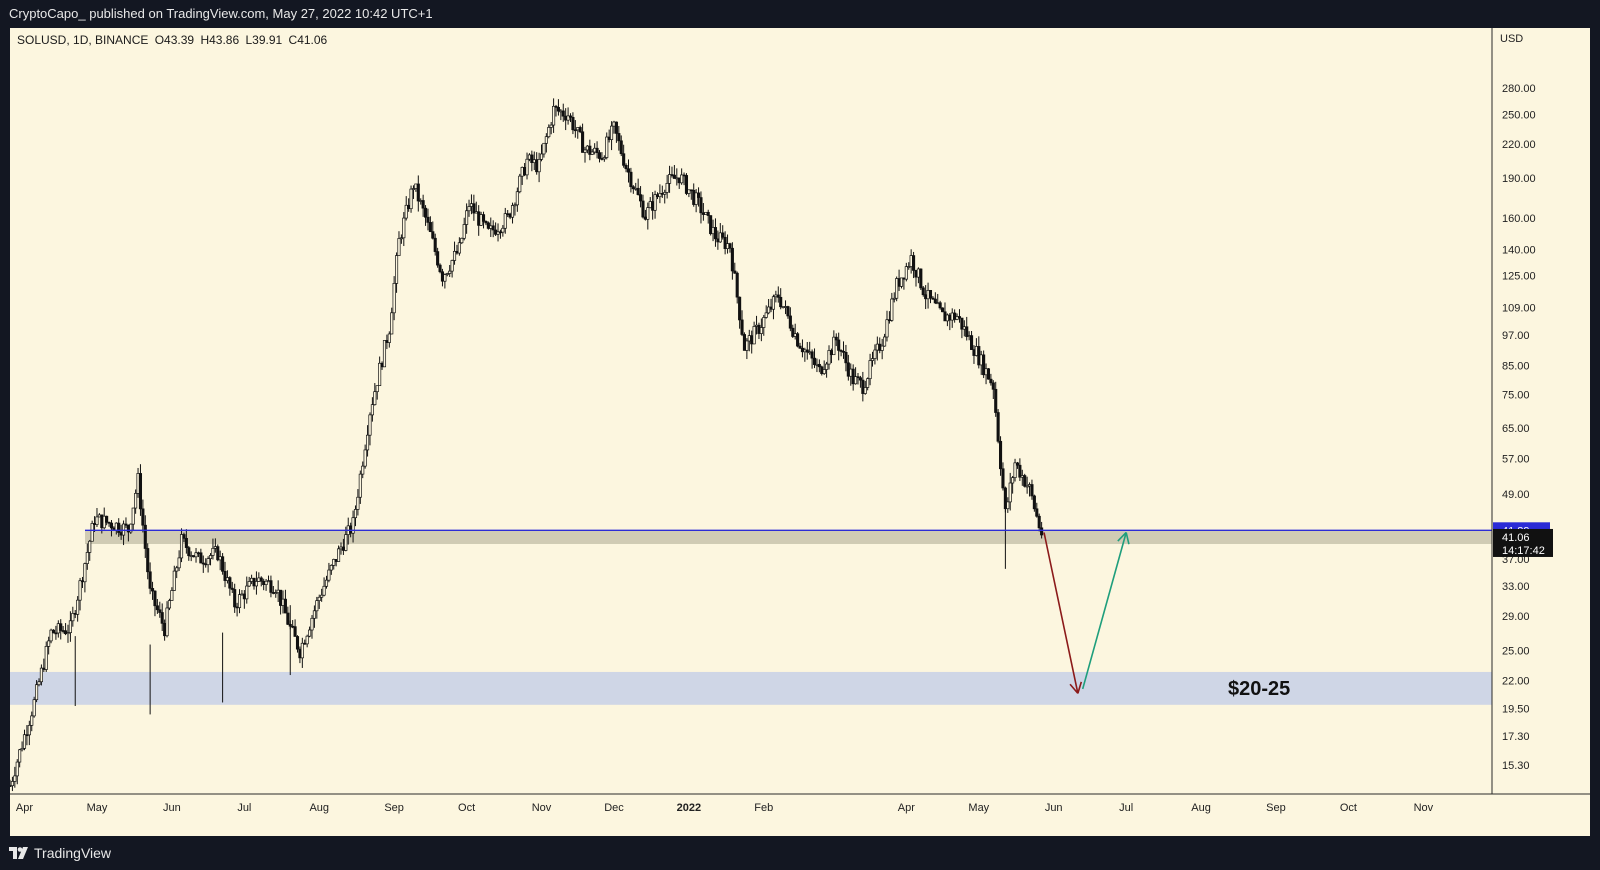 The image size is (1600, 870). I want to click on price-tick-label: 85.00, so click(1516, 367).